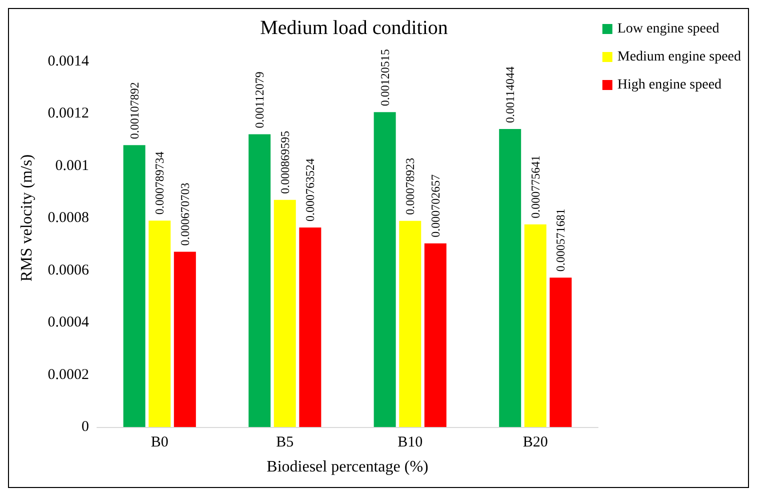  Describe the element at coordinates (68, 374) in the screenshot. I see `y-tick-label: 0.0002` at that location.